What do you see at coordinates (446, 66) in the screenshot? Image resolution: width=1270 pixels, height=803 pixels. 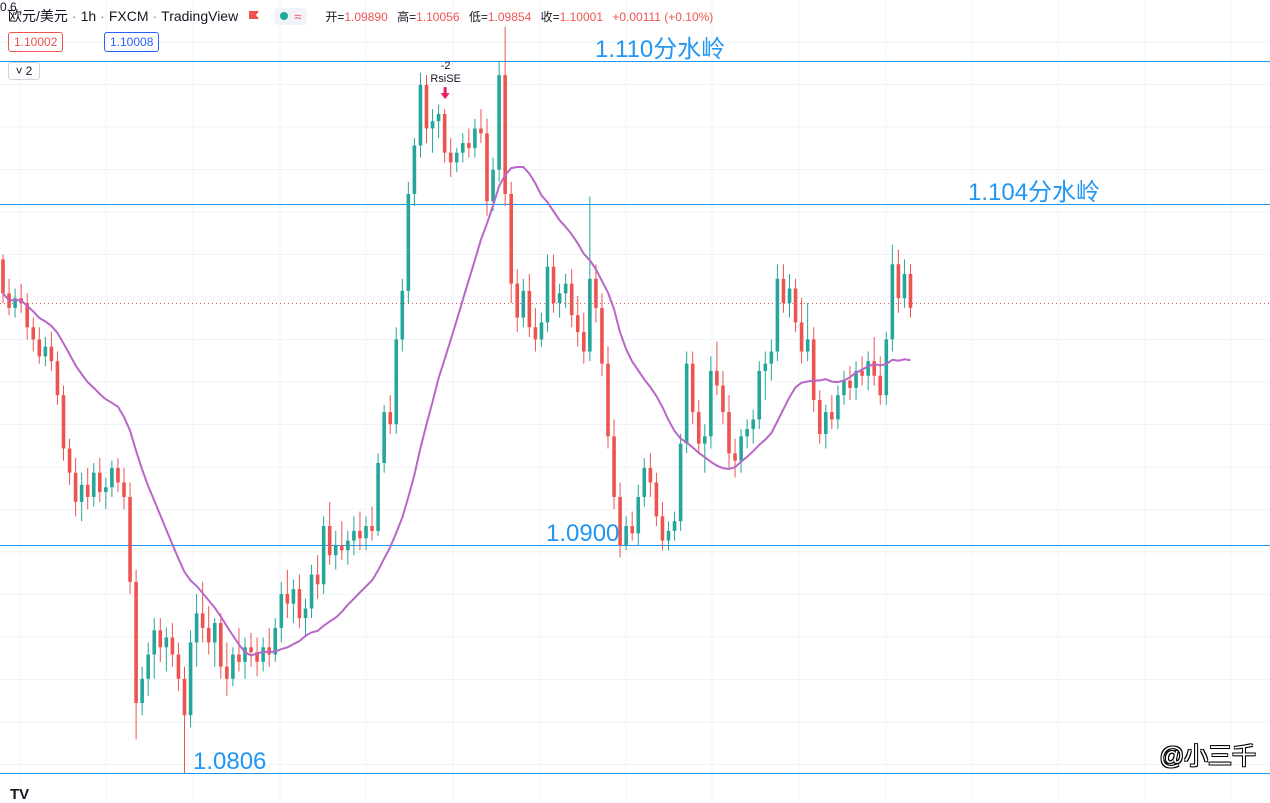 I see `signal-label-top: -2` at bounding box center [446, 66].